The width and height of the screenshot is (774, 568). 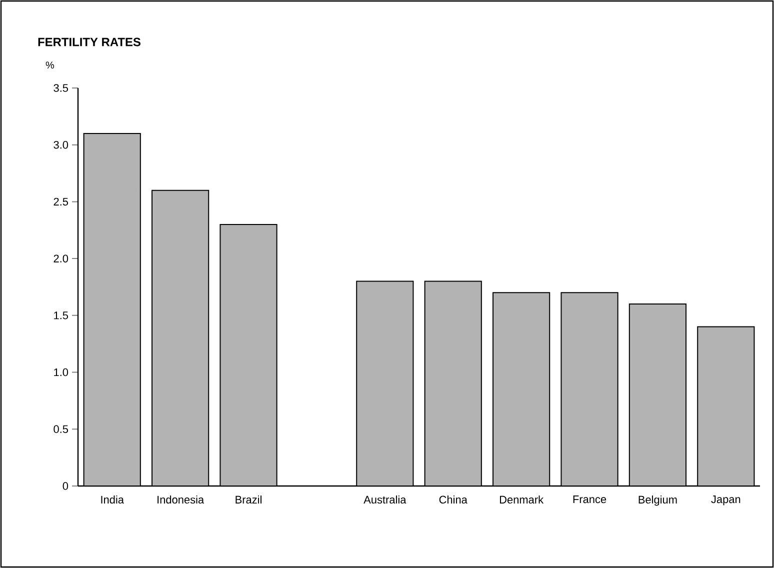 What do you see at coordinates (181, 500) in the screenshot?
I see `x-tick-label: Indonesia` at bounding box center [181, 500].